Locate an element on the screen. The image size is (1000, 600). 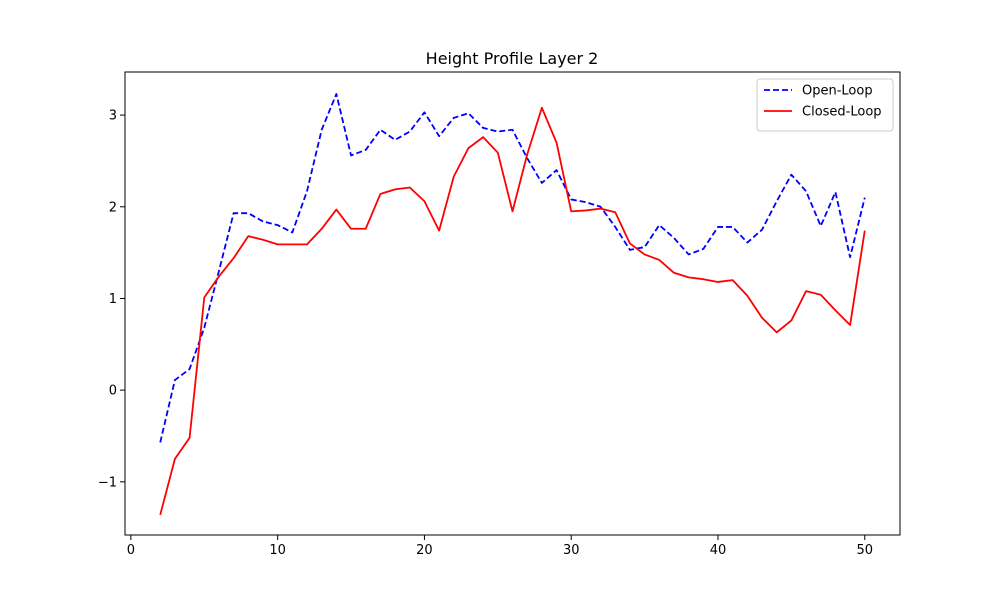
x-tick-label: 0 is located at coordinates (131, 550).